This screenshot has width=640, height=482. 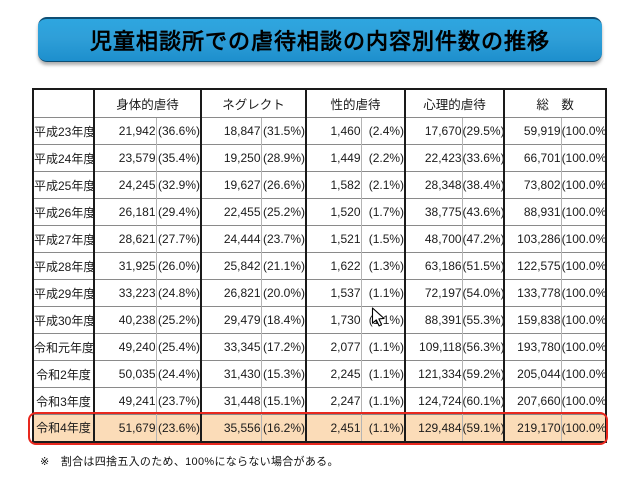 I want to click on year-cell: 平成27年度, so click(x=63, y=239).